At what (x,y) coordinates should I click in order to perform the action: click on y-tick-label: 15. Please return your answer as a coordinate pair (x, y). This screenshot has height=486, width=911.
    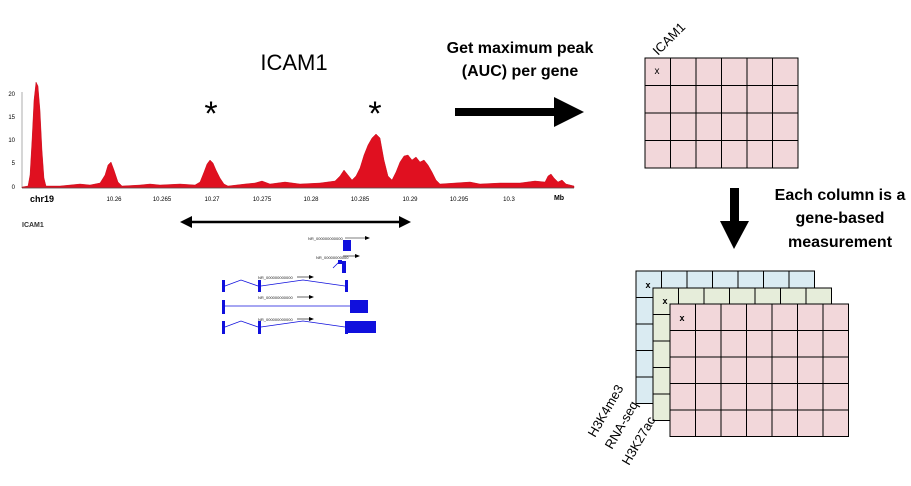
    Looking at the image, I should click on (11, 118).